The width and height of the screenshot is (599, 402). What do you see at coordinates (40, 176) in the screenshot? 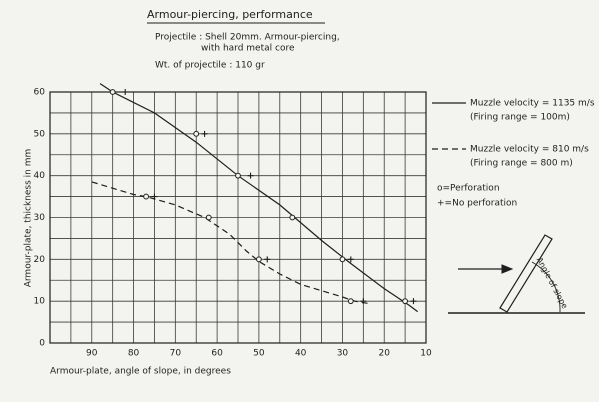
I see `y-tick-label: 40` at bounding box center [40, 176].